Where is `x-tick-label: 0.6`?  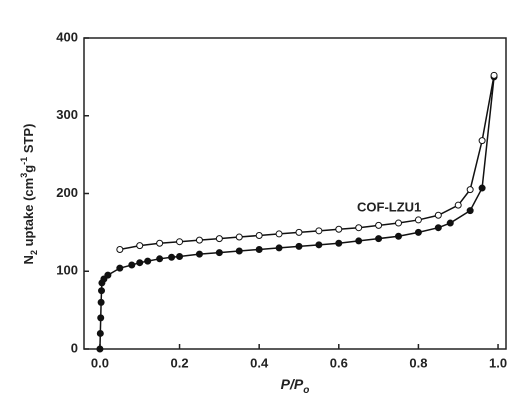
x-tick-label: 0.6 is located at coordinates (339, 362).